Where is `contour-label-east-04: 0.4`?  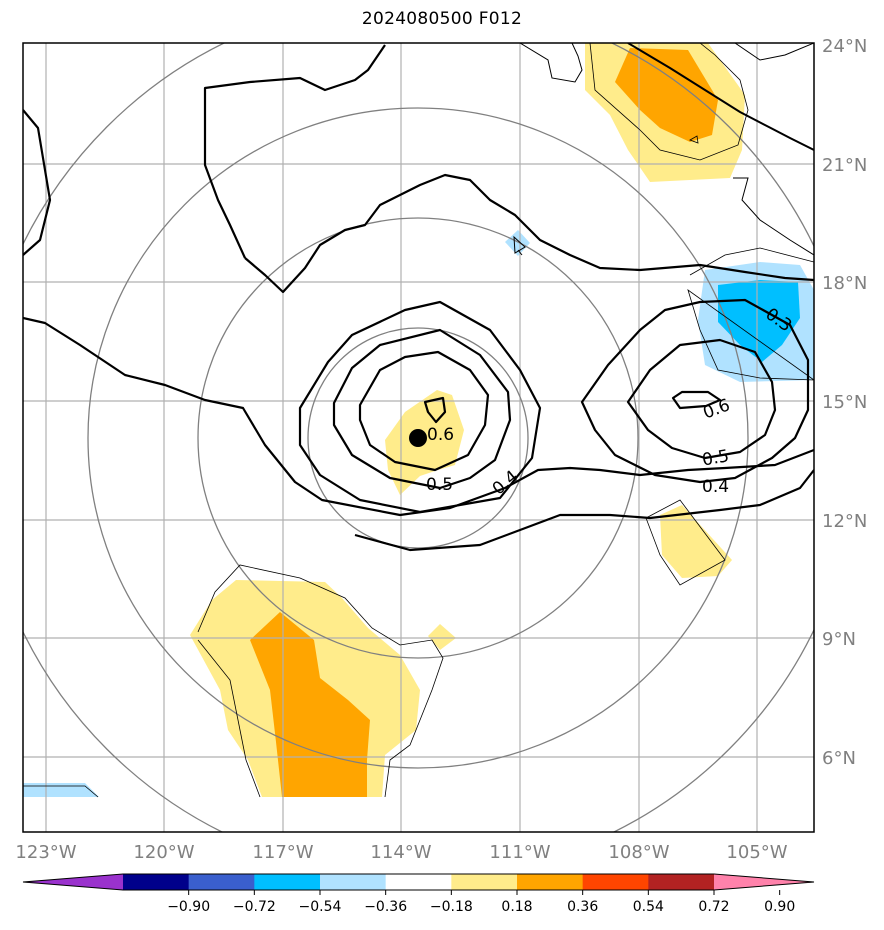
contour-label-east-04: 0.4 is located at coordinates (715, 487).